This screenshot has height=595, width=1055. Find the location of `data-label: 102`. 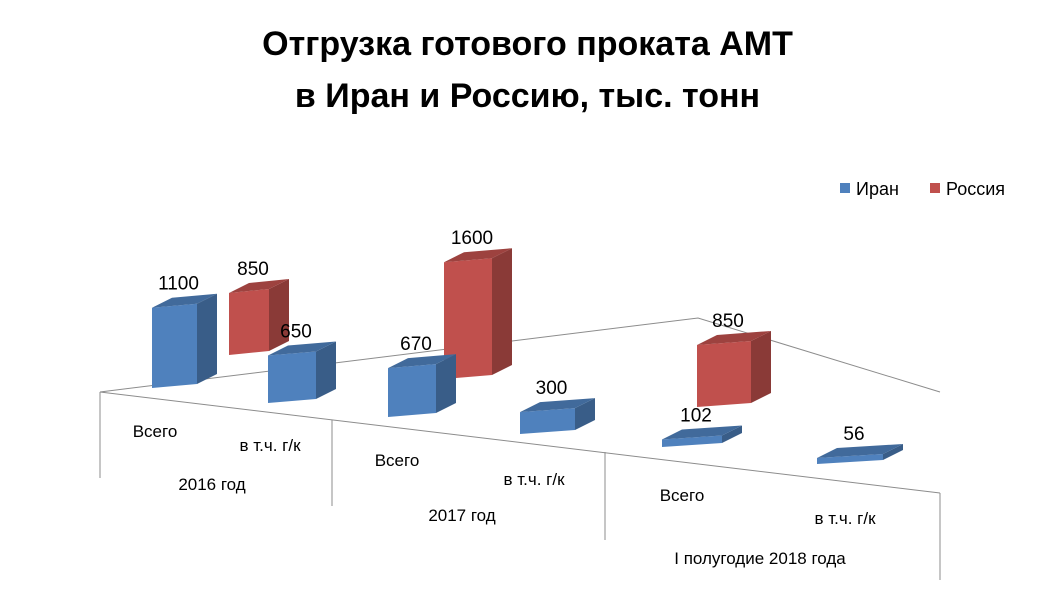

data-label: 102 is located at coordinates (696, 416).